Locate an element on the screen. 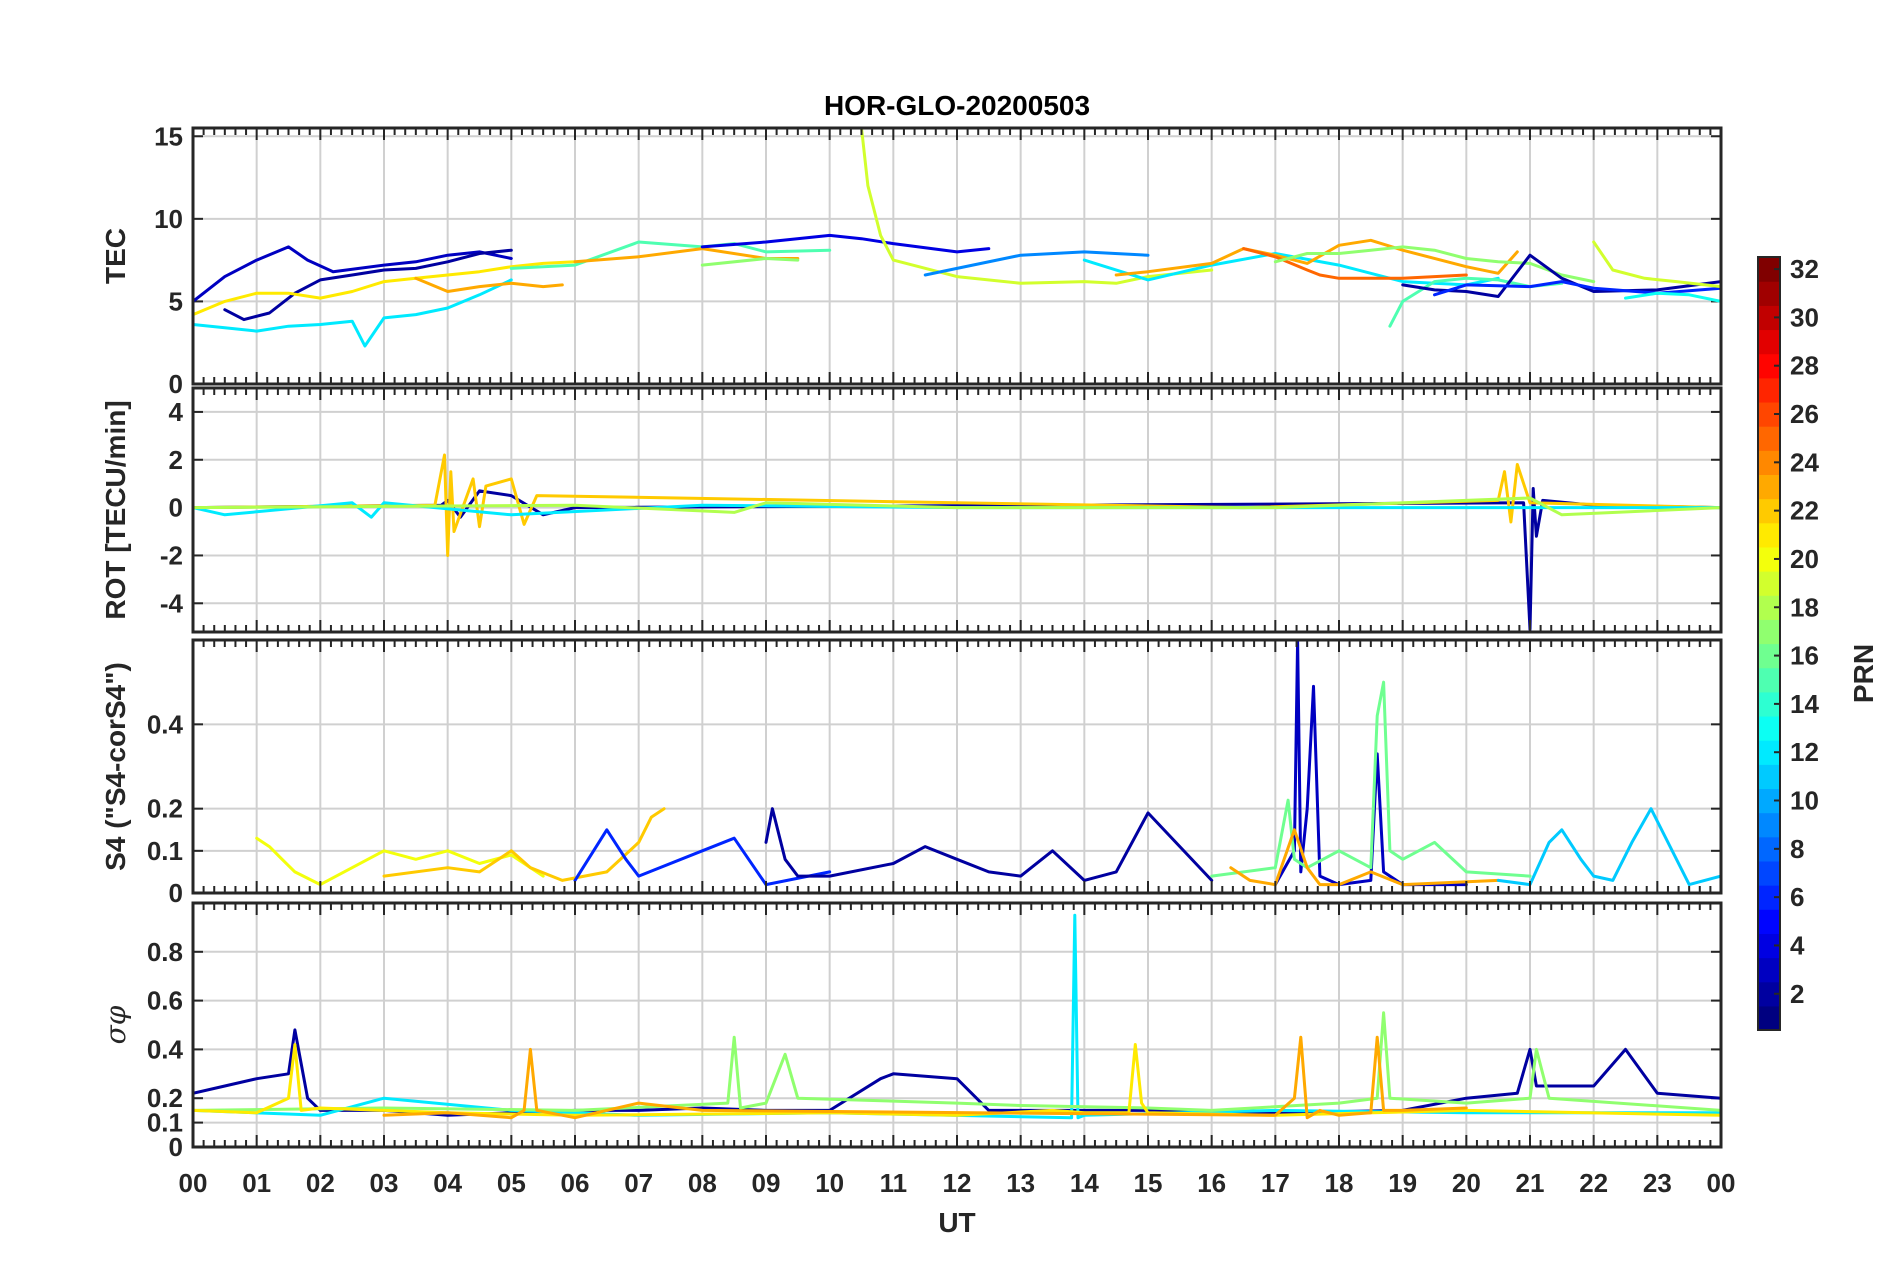 Image resolution: width=1902 pixels, height=1272 pixels. colorbar-tick-label: 10 is located at coordinates (1804, 801).